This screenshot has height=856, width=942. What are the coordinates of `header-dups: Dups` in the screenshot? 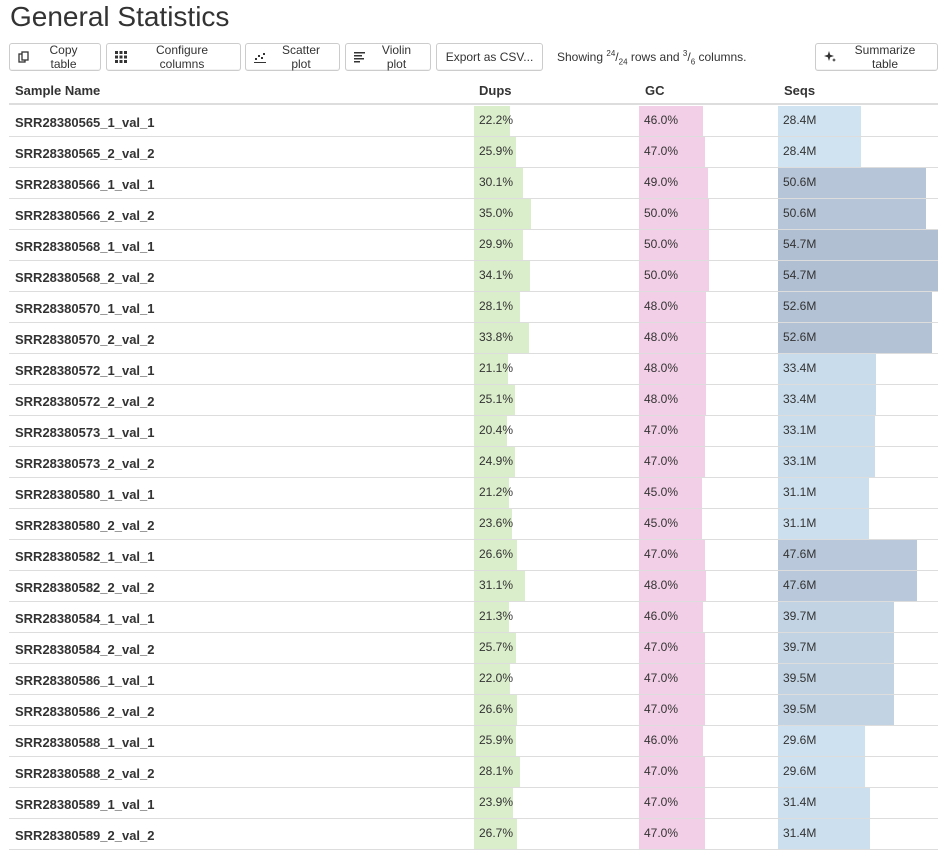 It's located at (495, 90).